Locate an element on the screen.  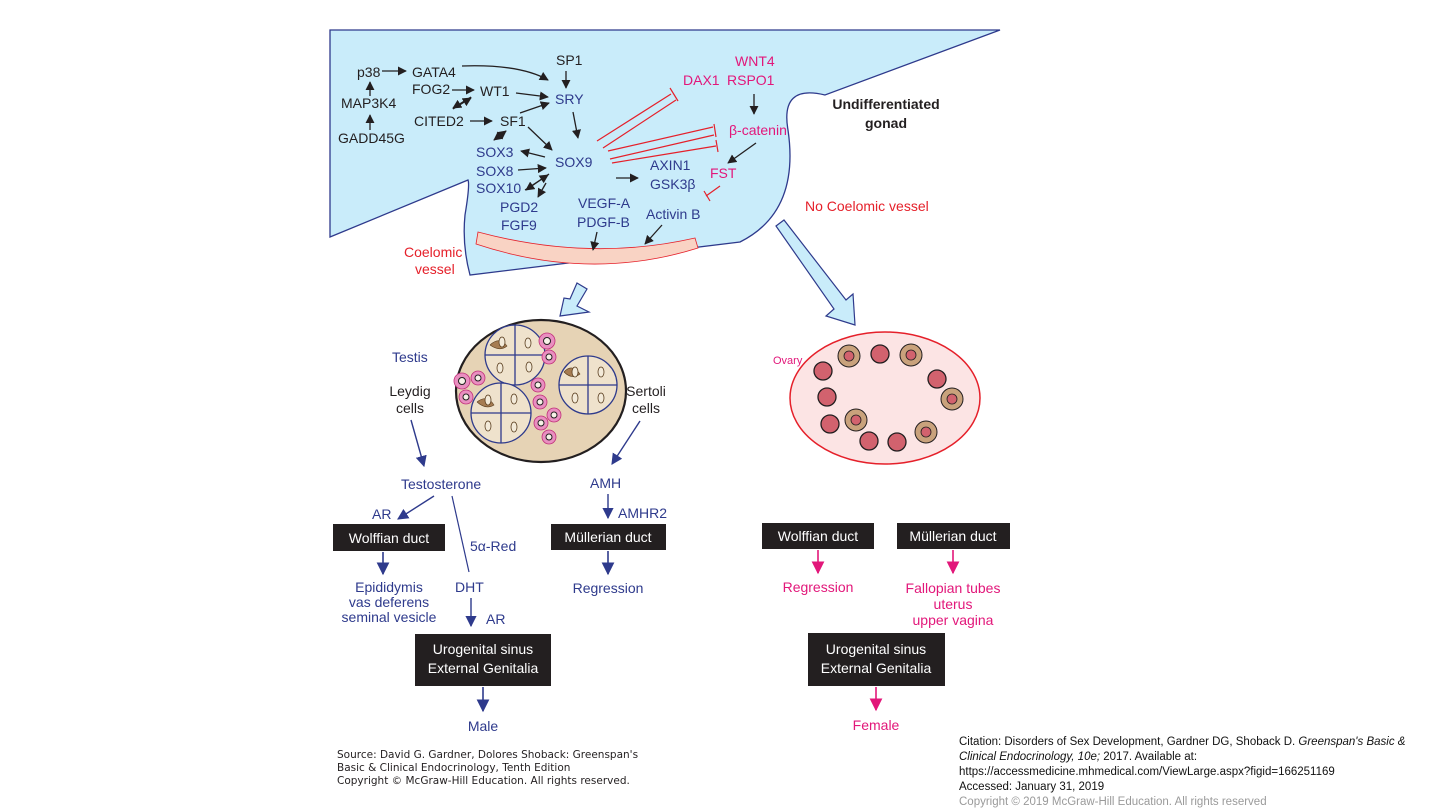
gonad-title-line2: gonad is located at coordinates (886, 123).